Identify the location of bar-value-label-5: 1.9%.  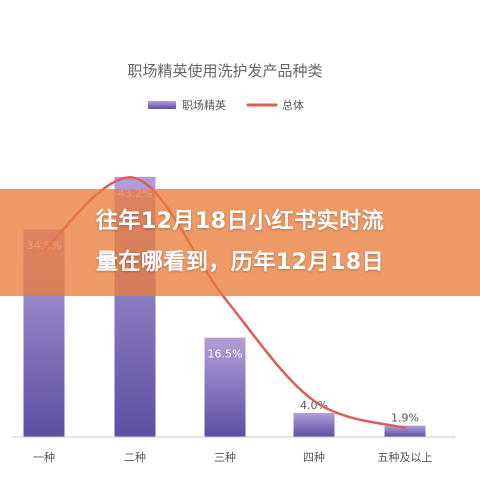
(405, 418).